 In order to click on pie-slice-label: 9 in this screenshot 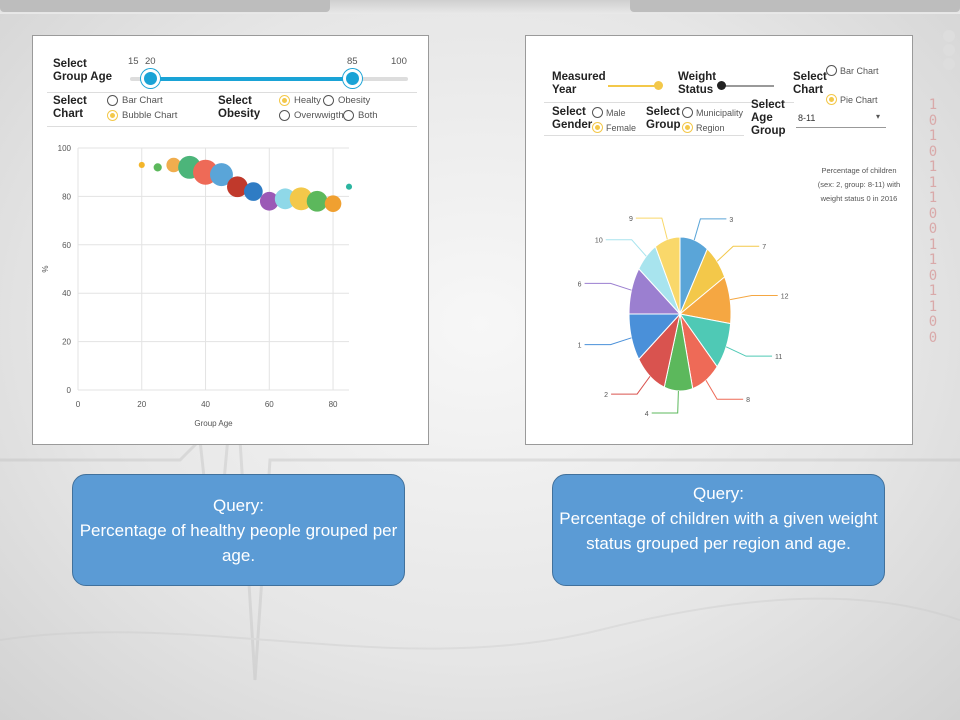, I will do `click(631, 219)`.